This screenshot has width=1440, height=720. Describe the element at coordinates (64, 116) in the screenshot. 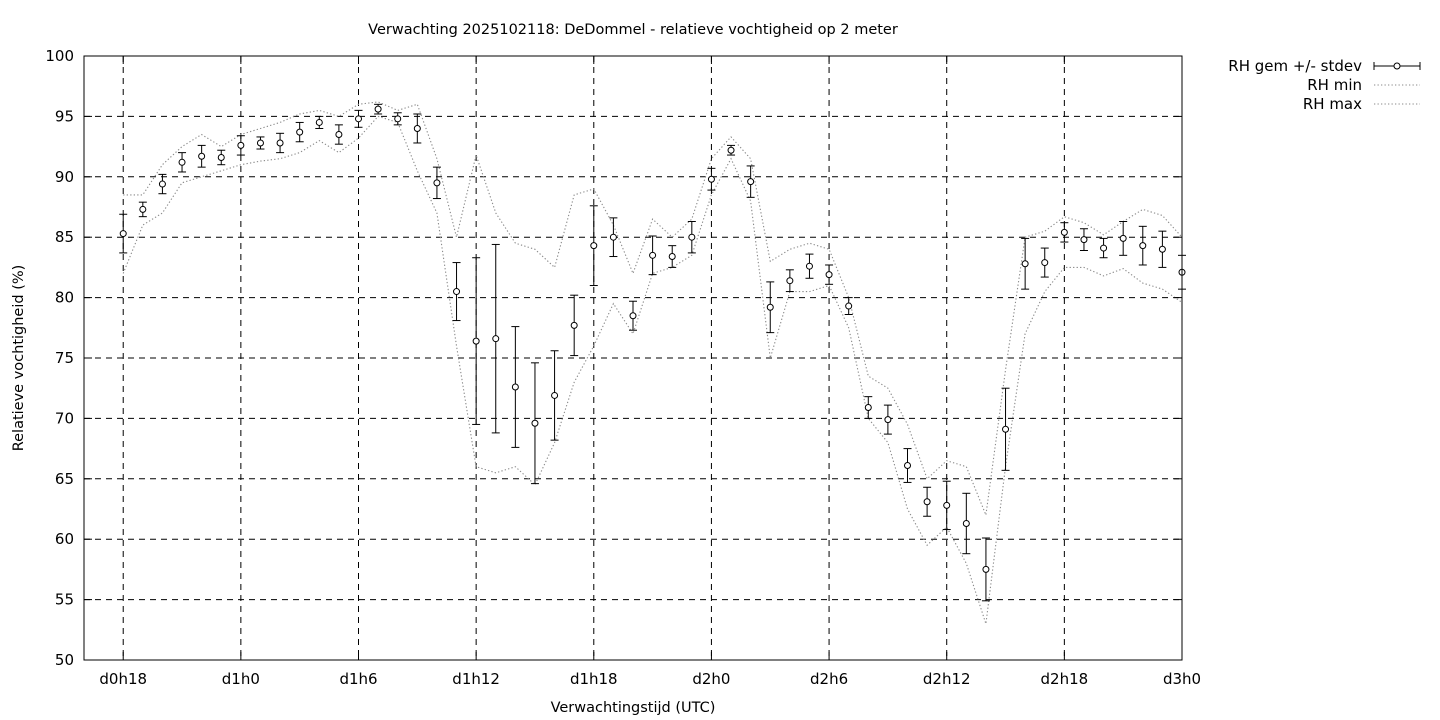

I see `y-tick-label: 95` at that location.